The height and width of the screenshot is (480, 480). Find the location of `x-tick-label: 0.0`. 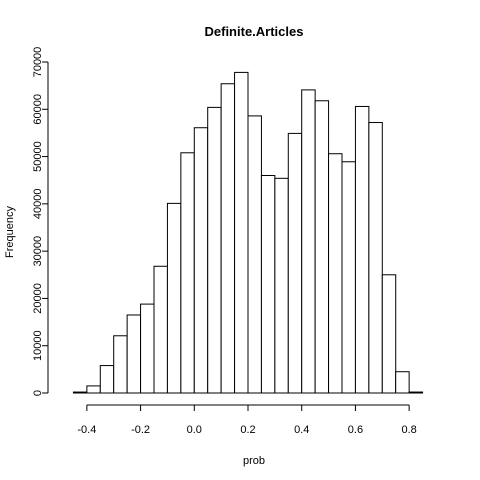

x-tick-label: 0.0 is located at coordinates (194, 430).